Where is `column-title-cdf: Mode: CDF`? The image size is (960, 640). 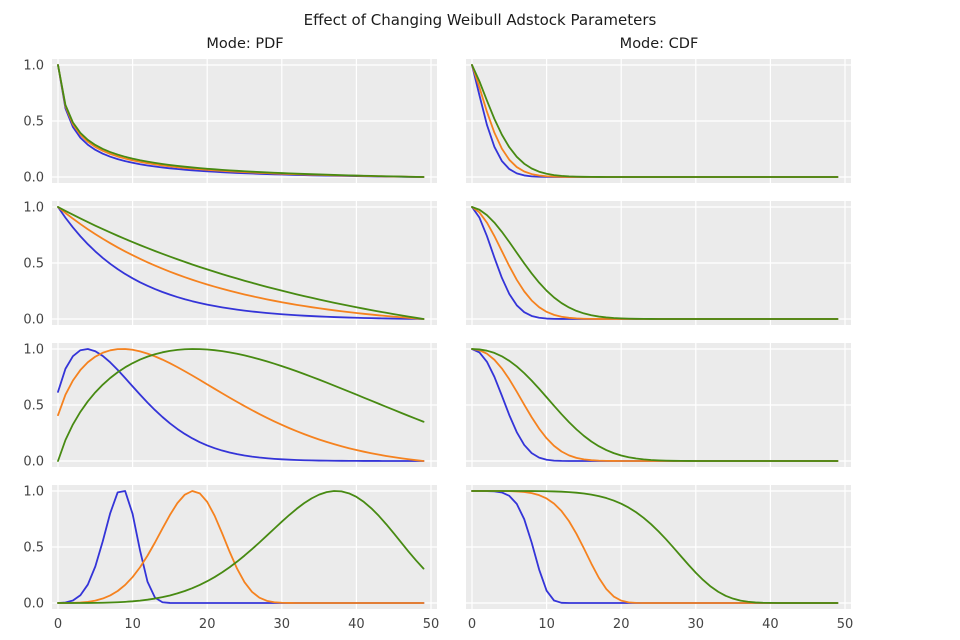
column-title-cdf: Mode: CDF is located at coordinates (659, 44).